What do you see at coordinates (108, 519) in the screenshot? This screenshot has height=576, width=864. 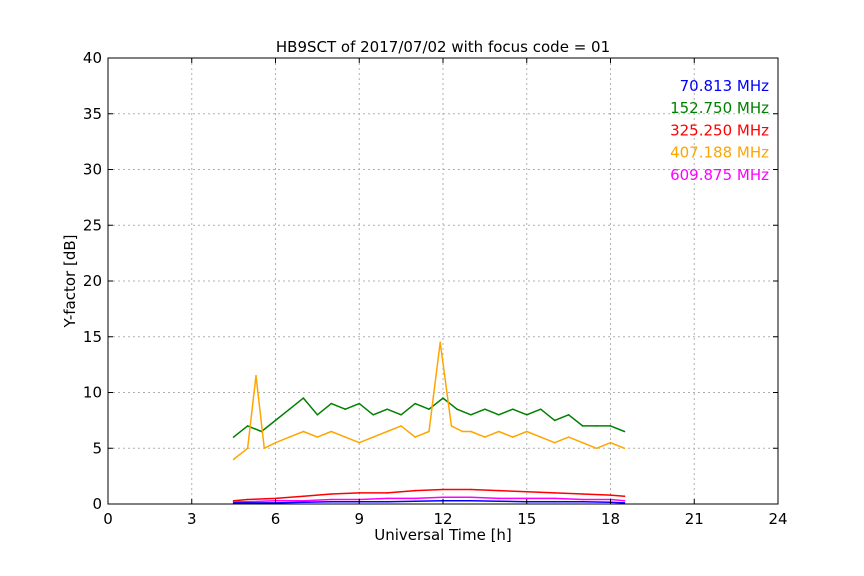 I see `x-tick-label: 0` at bounding box center [108, 519].